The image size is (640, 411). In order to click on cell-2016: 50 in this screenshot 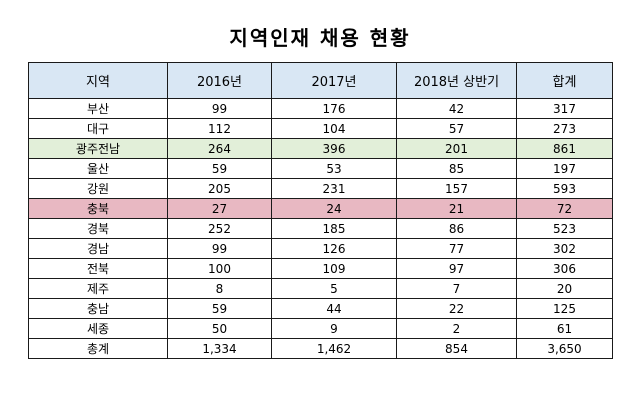, I will do `click(219, 328)`.